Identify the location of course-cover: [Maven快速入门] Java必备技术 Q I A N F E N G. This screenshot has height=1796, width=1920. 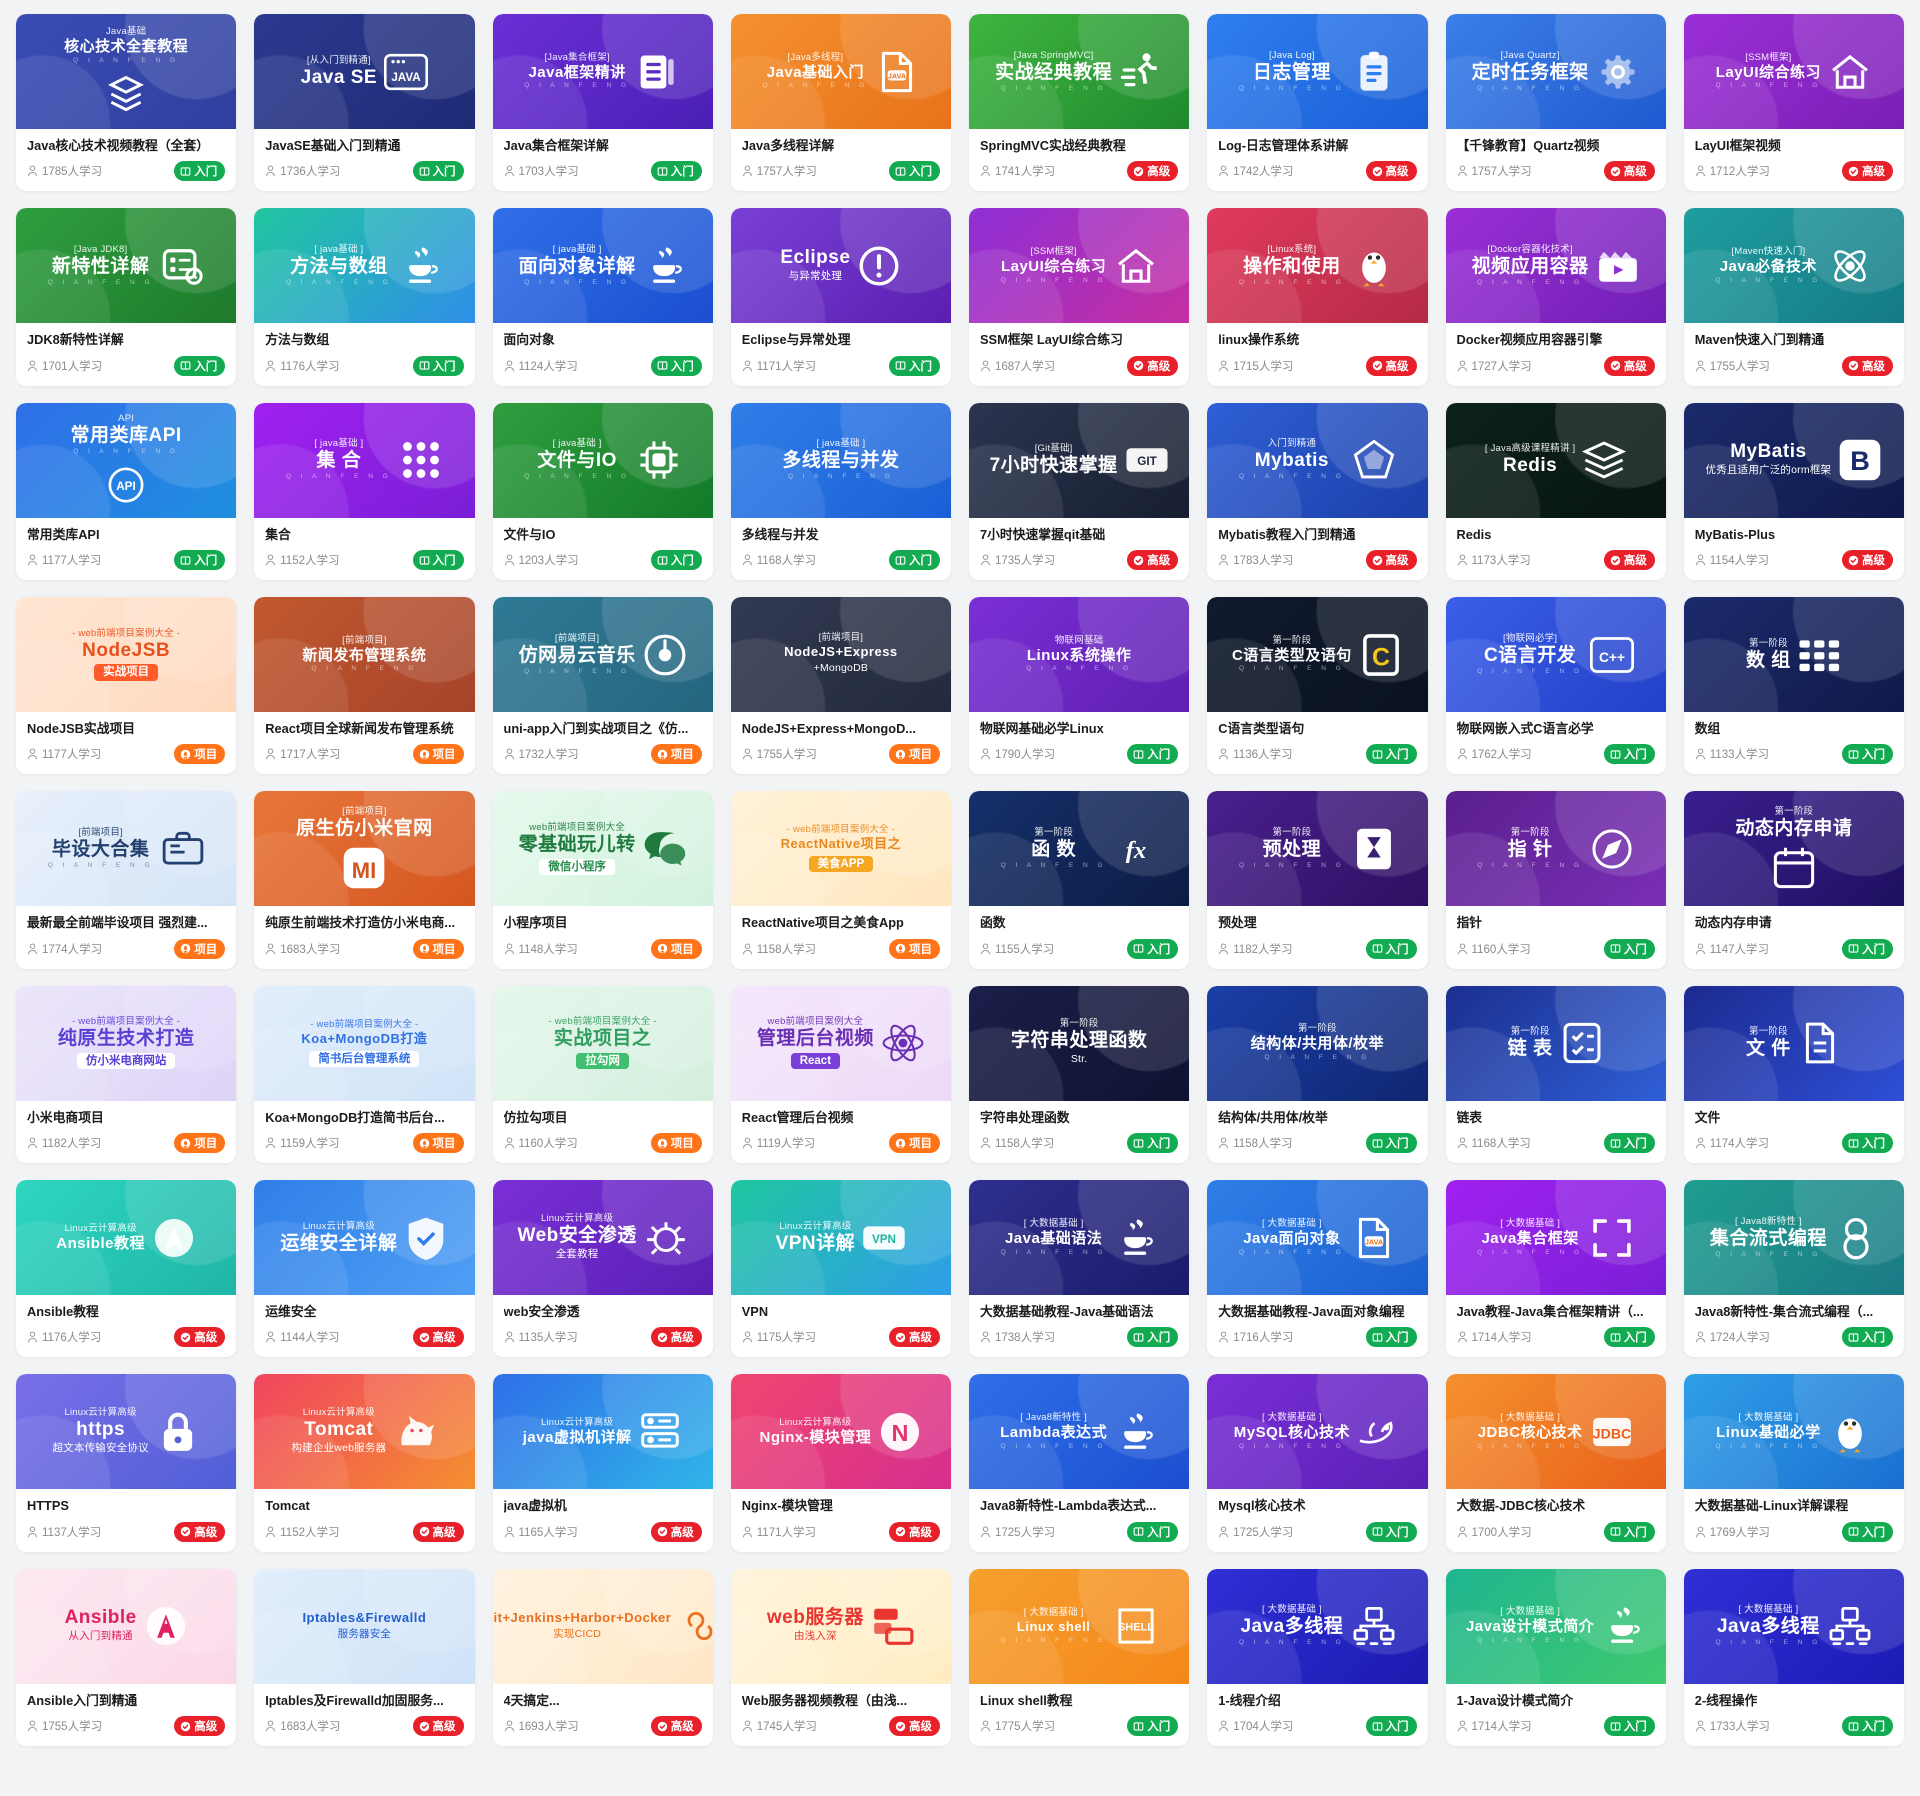
(1793, 266).